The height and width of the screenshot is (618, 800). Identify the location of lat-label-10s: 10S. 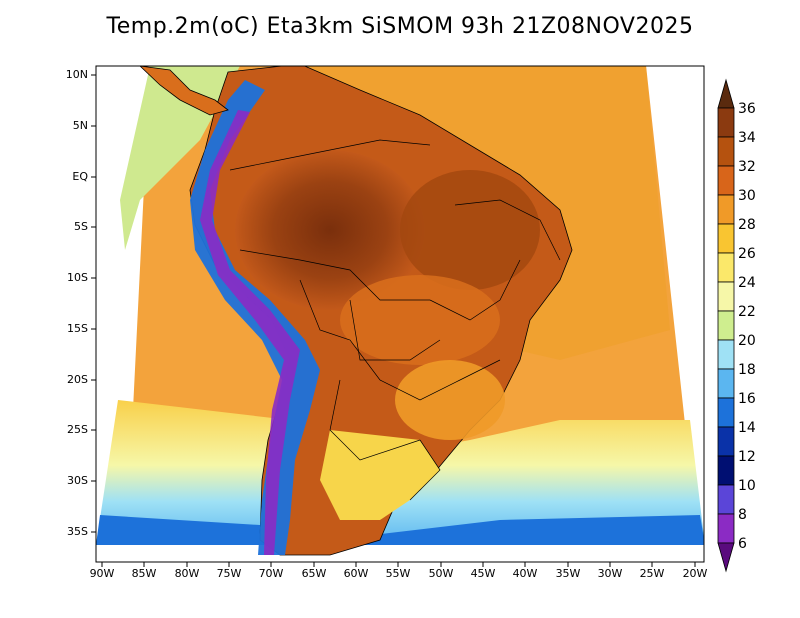
(77, 277).